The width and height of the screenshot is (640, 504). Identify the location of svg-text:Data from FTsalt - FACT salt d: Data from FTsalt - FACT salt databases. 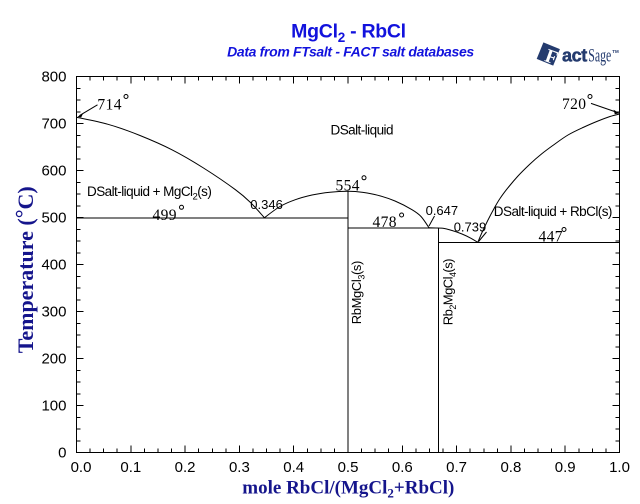
(350, 52).